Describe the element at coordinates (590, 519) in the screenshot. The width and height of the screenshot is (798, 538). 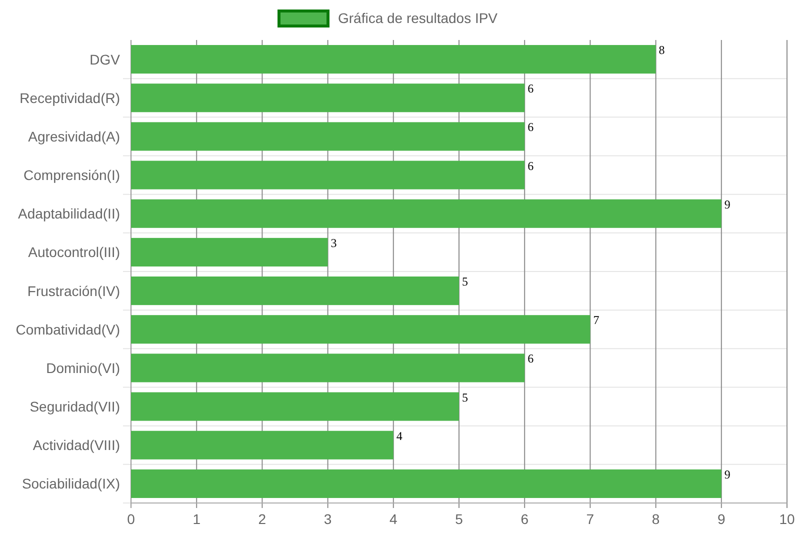
I see `x-tick-label: 7` at that location.